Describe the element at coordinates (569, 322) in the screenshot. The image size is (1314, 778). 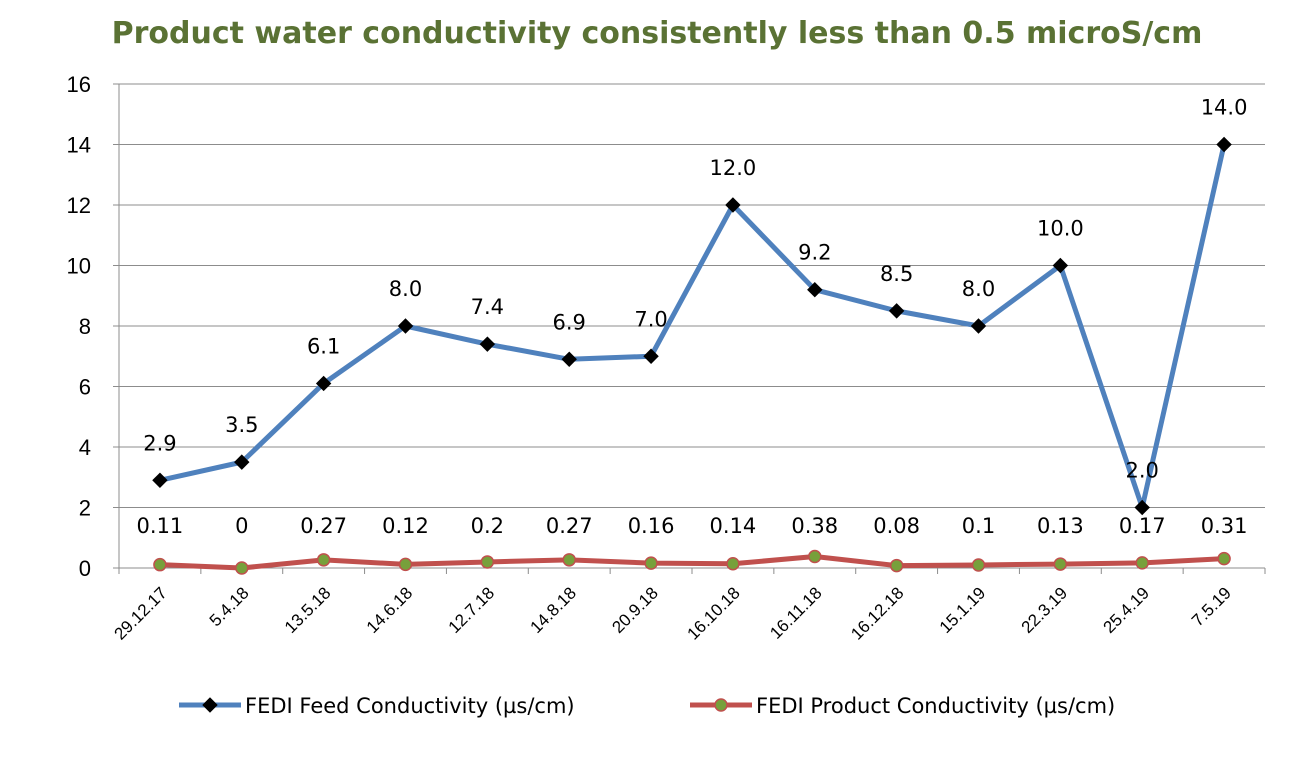
I see `feed-data-label: 6.9` at that location.